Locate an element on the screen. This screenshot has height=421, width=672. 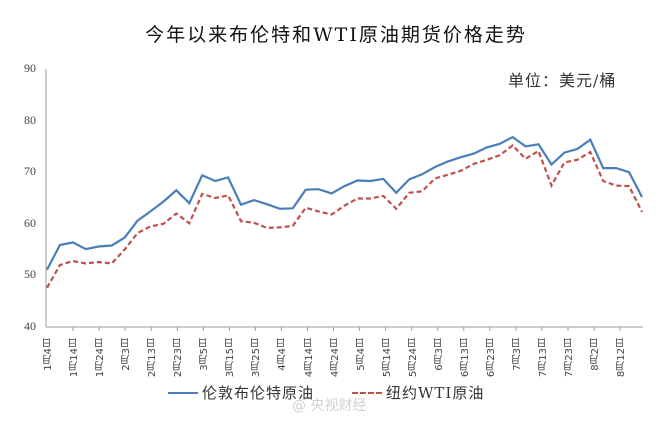
y-tick-label: 60 is located at coordinates (30, 222).